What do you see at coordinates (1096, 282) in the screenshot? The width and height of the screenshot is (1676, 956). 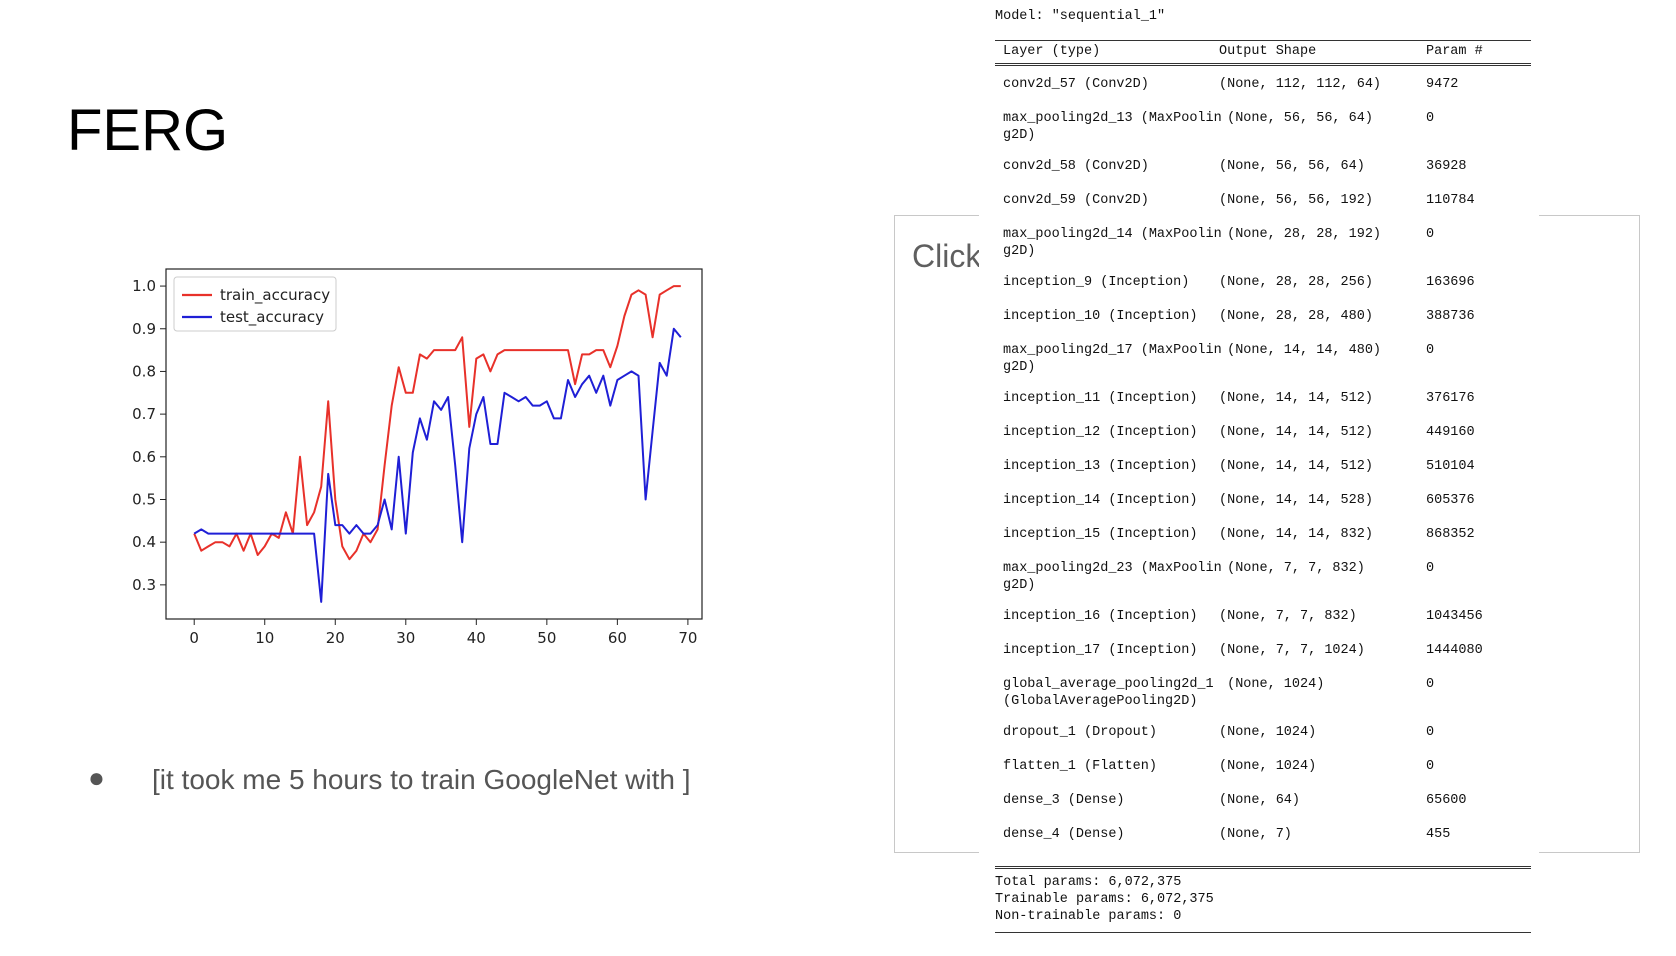 I see `layer-name: inception_9 (Inception)` at bounding box center [1096, 282].